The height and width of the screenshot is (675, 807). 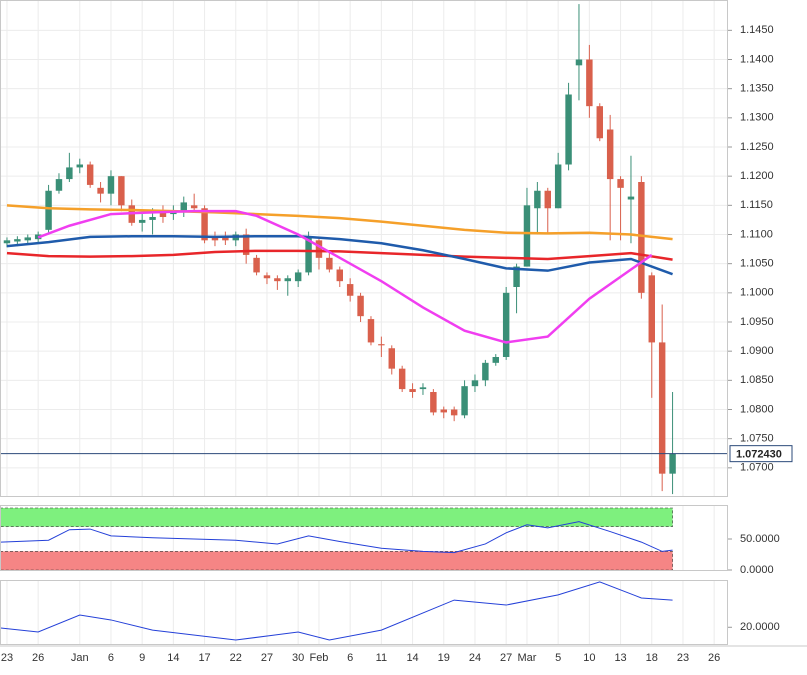 I want to click on y-tick-label: 0.0000, so click(x=757, y=570).